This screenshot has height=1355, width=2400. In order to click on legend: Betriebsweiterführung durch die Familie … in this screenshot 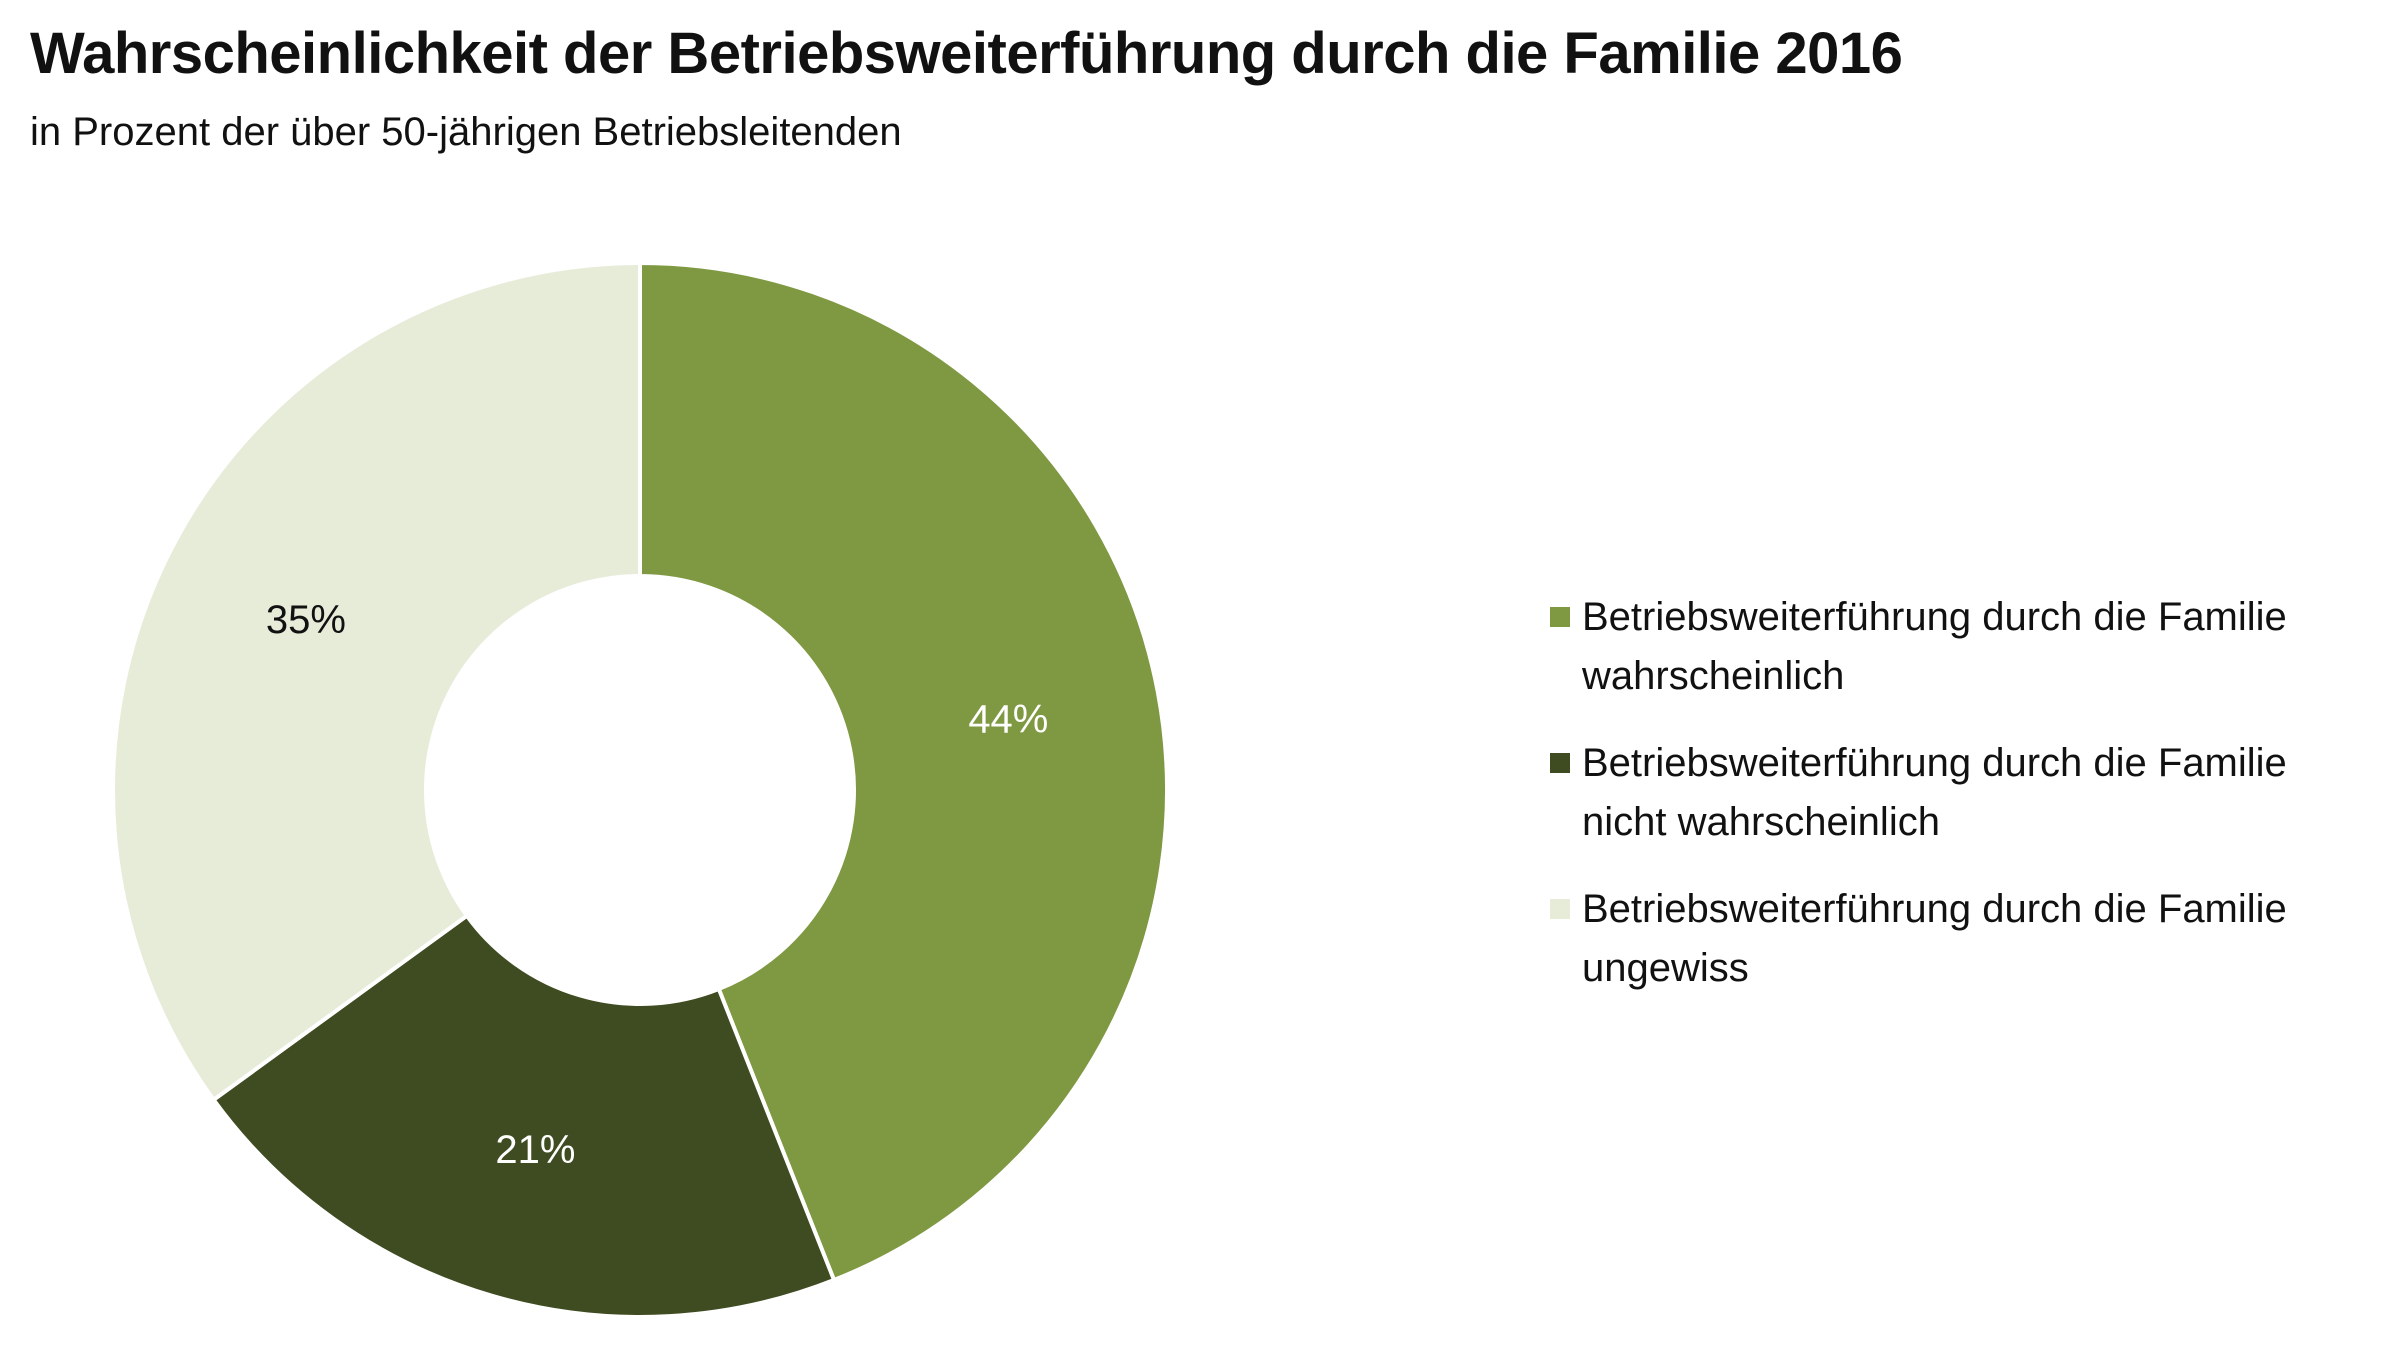, I will do `click(1960, 807)`.